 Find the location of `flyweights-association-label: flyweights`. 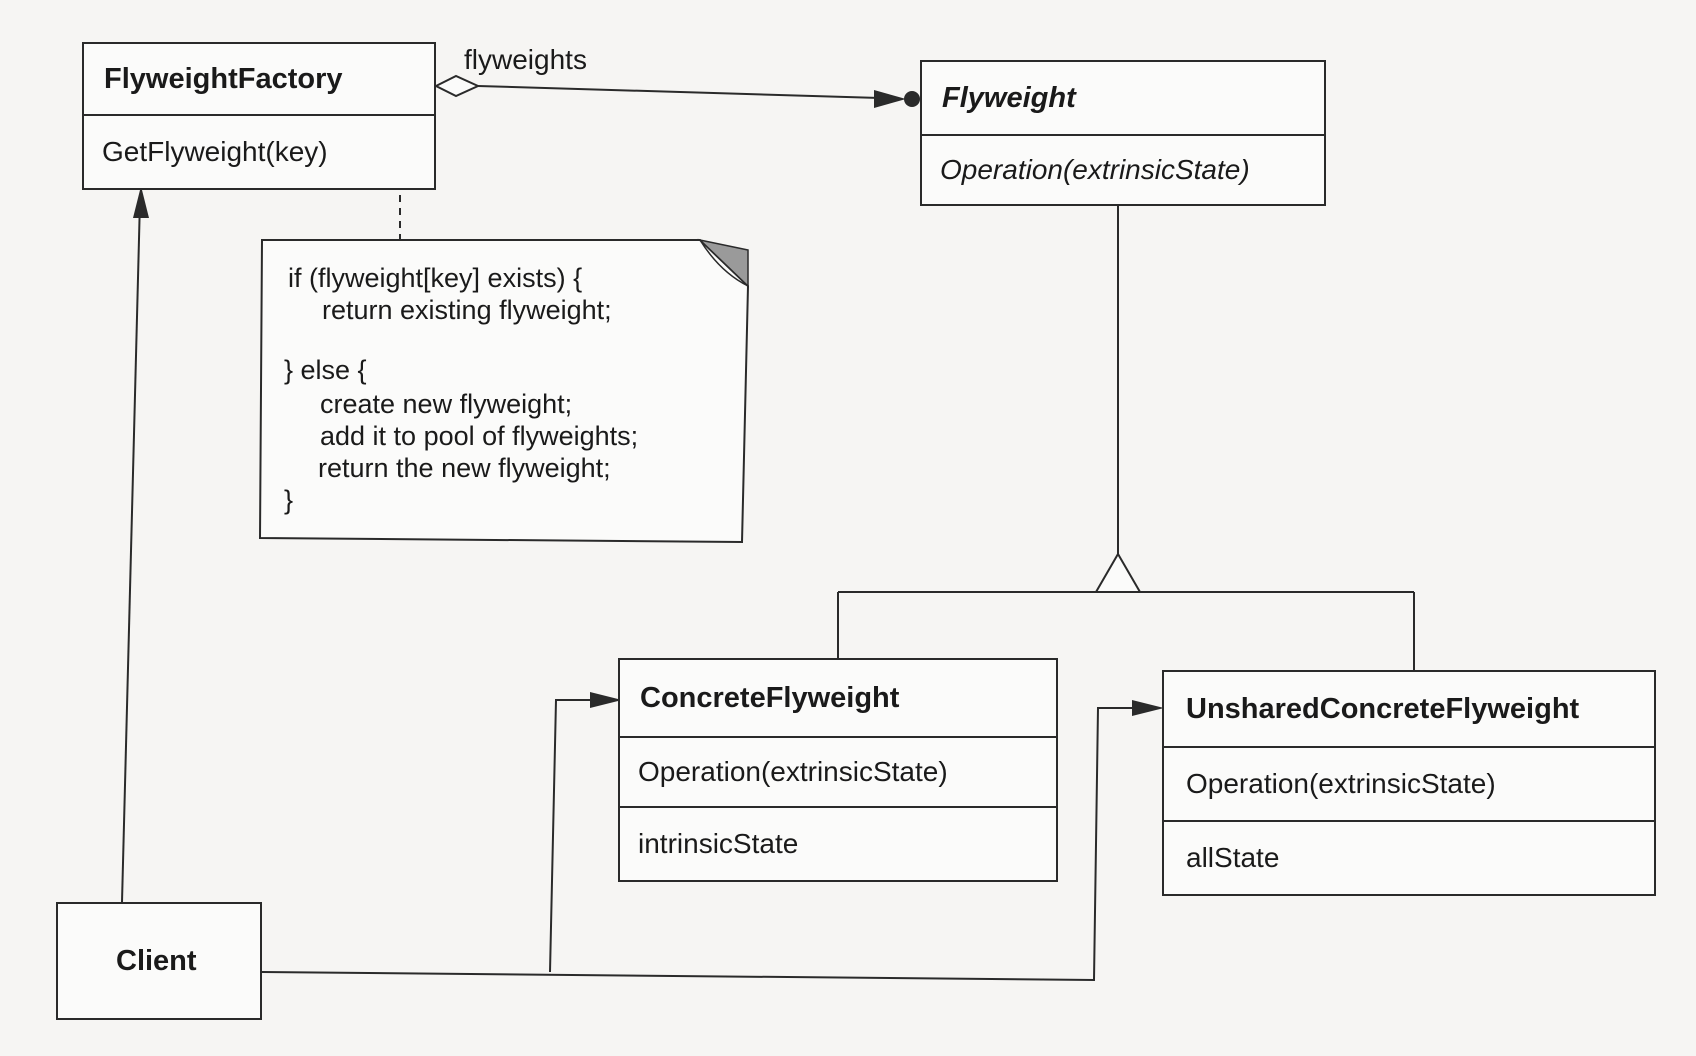

flyweights-association-label: flyweights is located at coordinates (525, 59).